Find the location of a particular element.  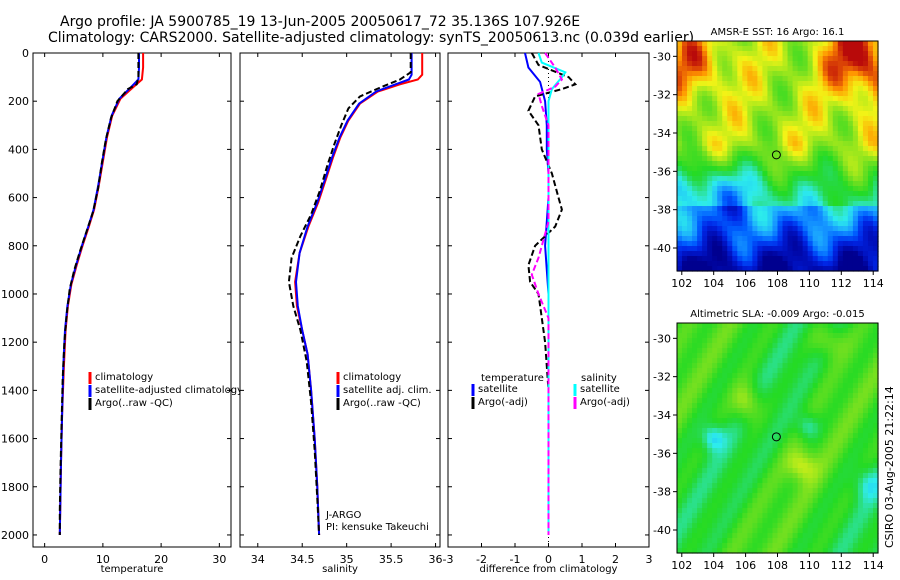

sst_map-ytick-label: -40 is located at coordinates (662, 248).